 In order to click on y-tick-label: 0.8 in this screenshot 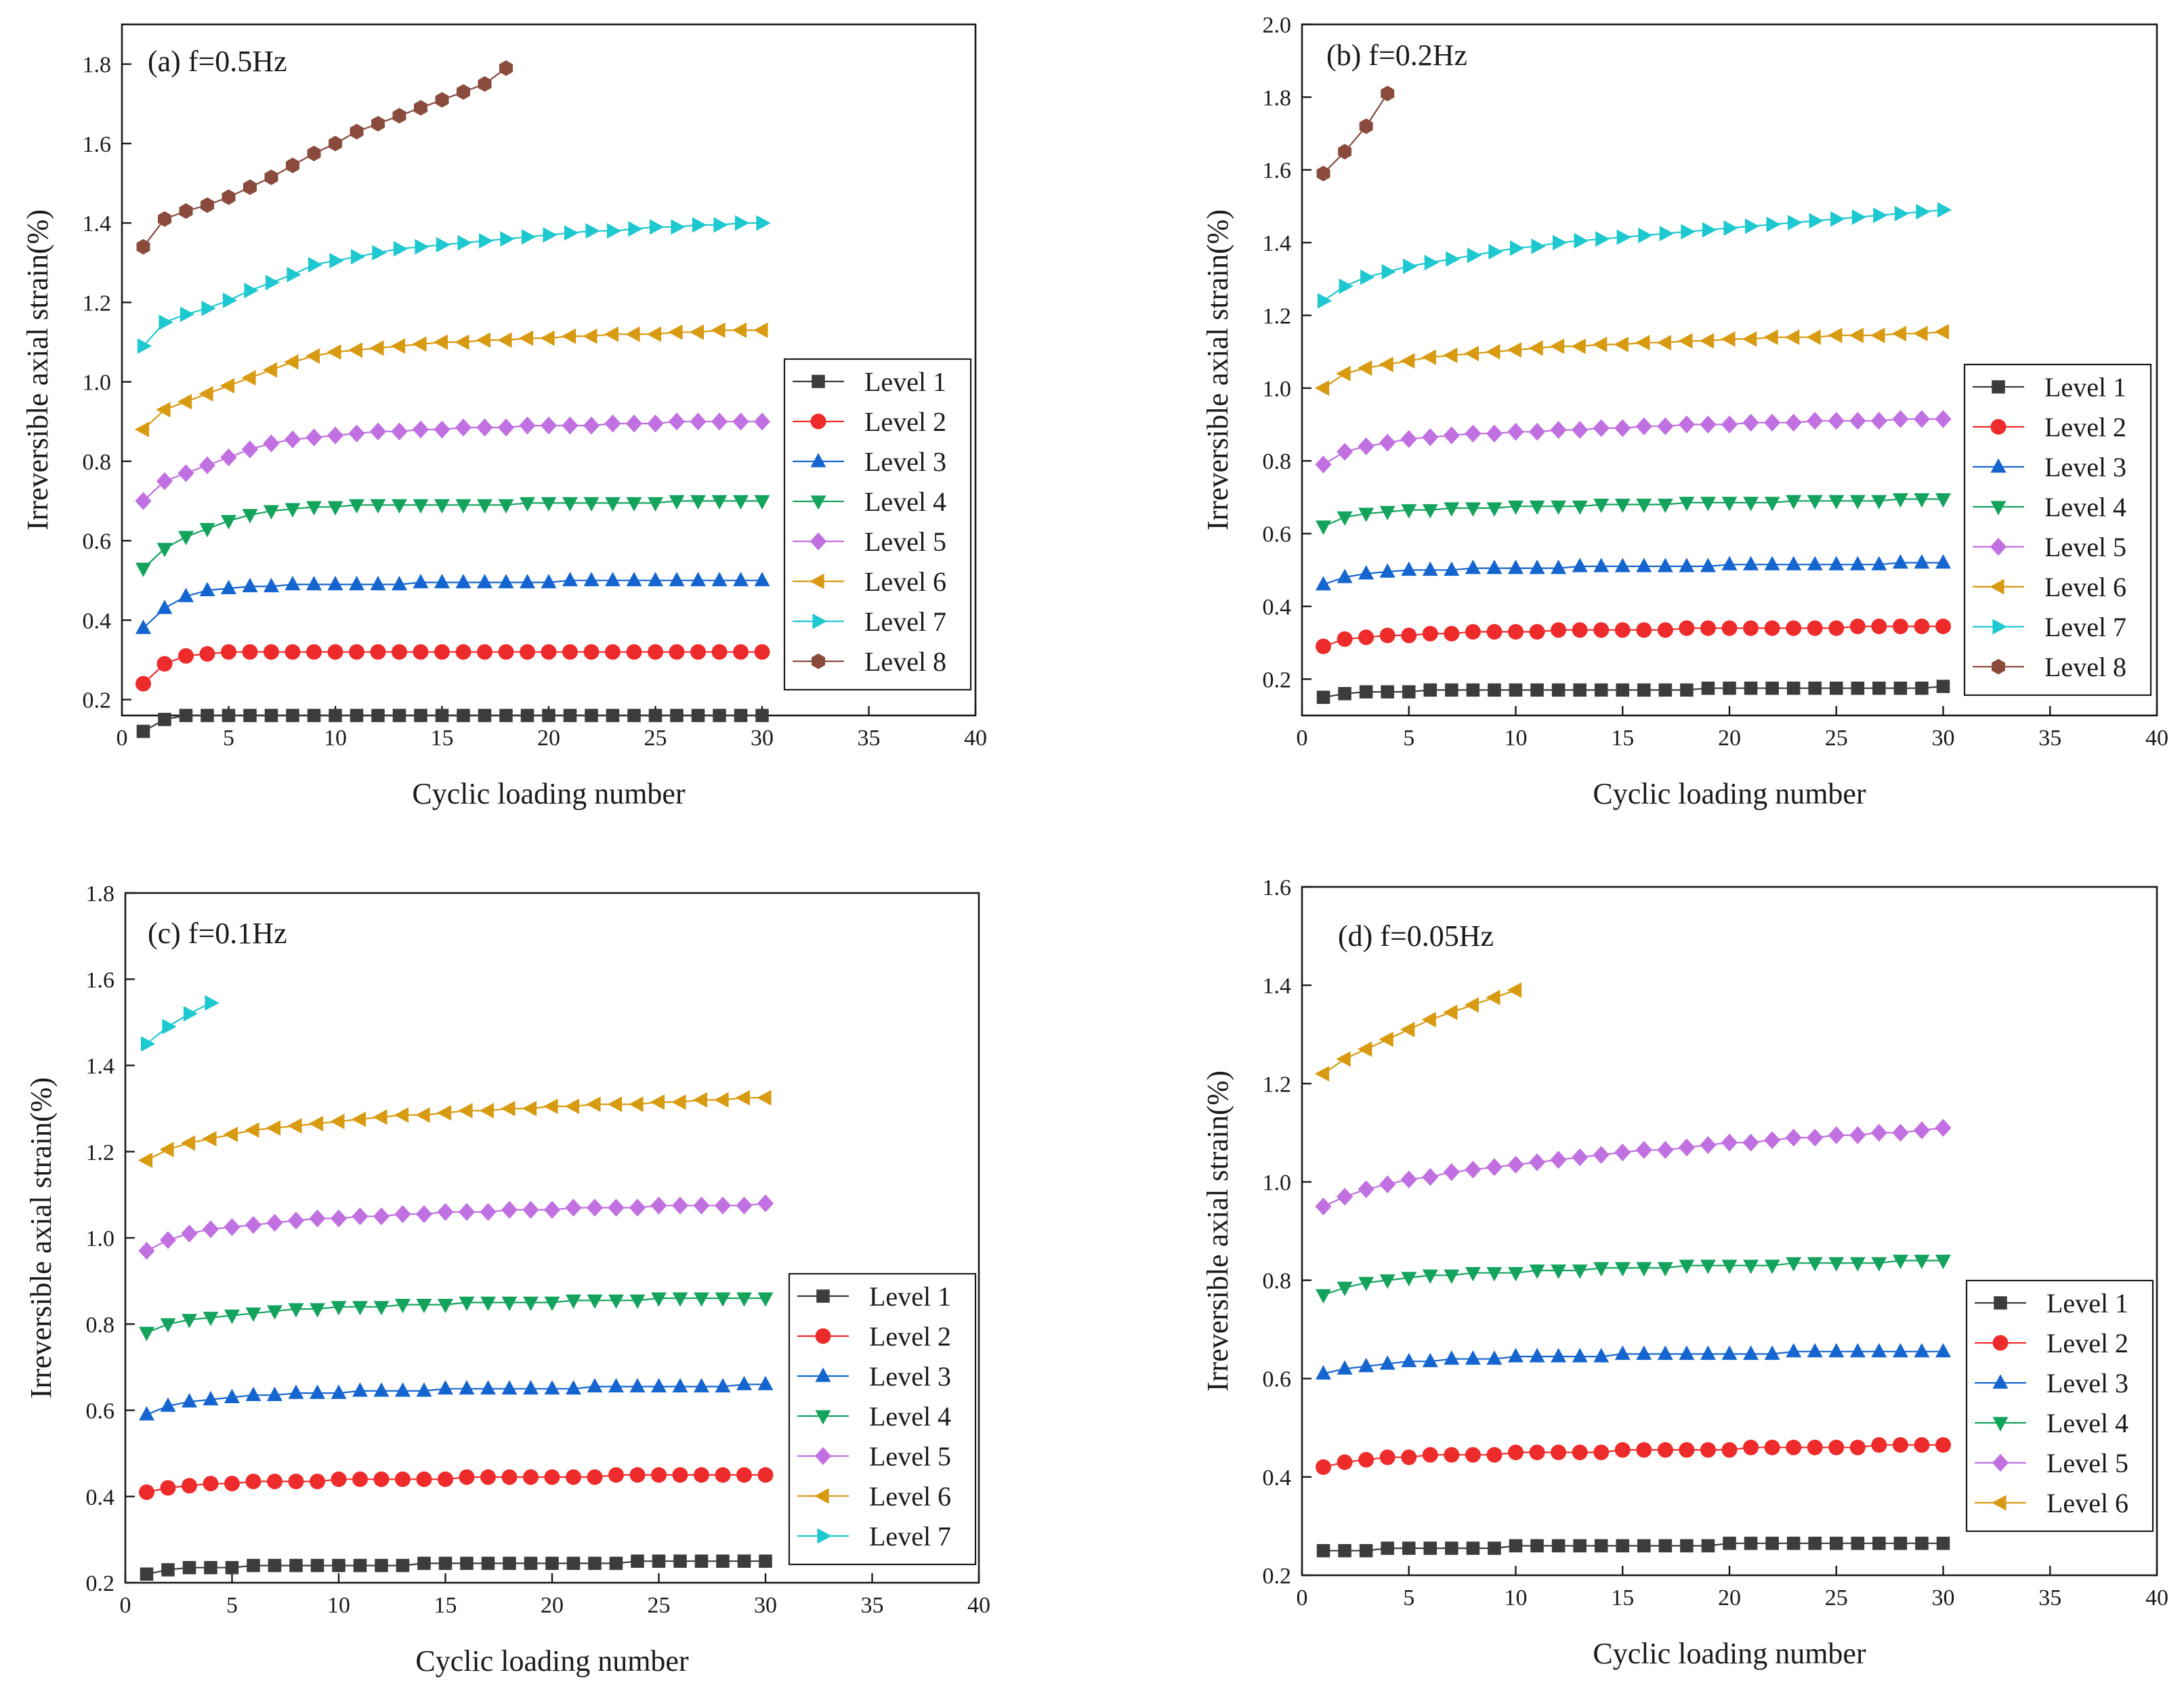, I will do `click(97, 462)`.